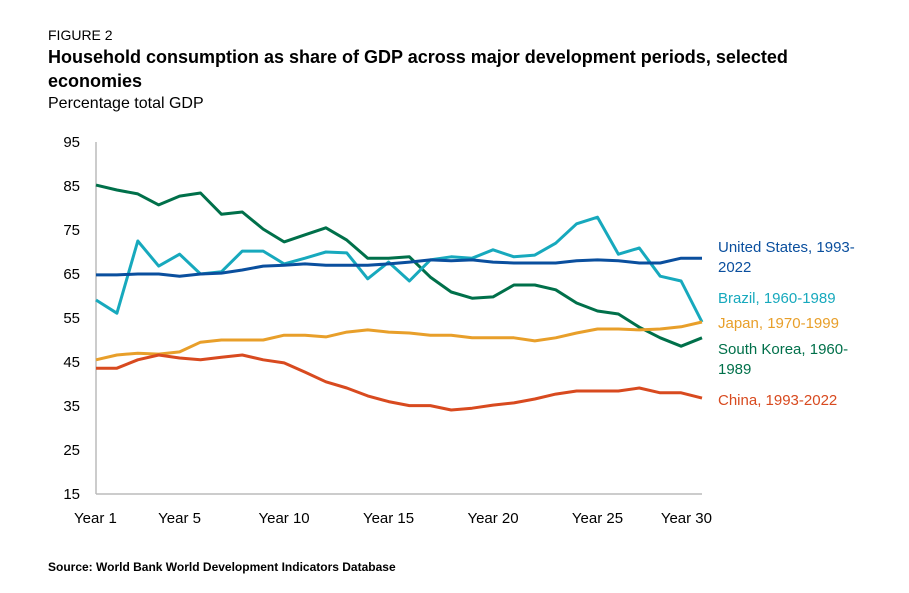 Image resolution: width=909 pixels, height=593 pixels. Describe the element at coordinates (597, 518) in the screenshot. I see `x-tick-label: Year 25` at that location.